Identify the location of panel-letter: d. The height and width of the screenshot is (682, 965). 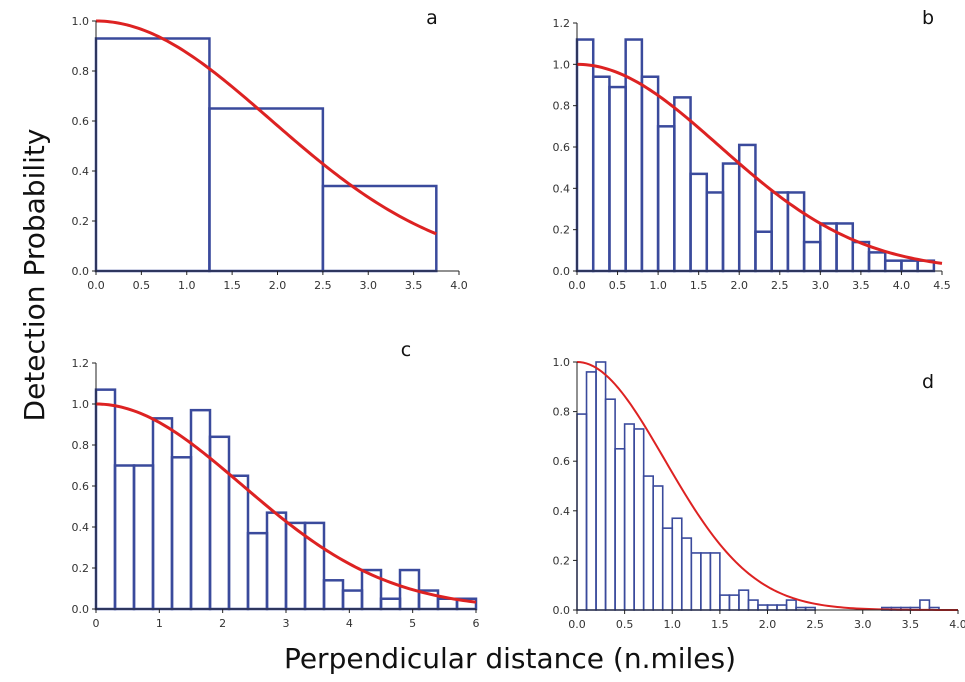
(928, 382).